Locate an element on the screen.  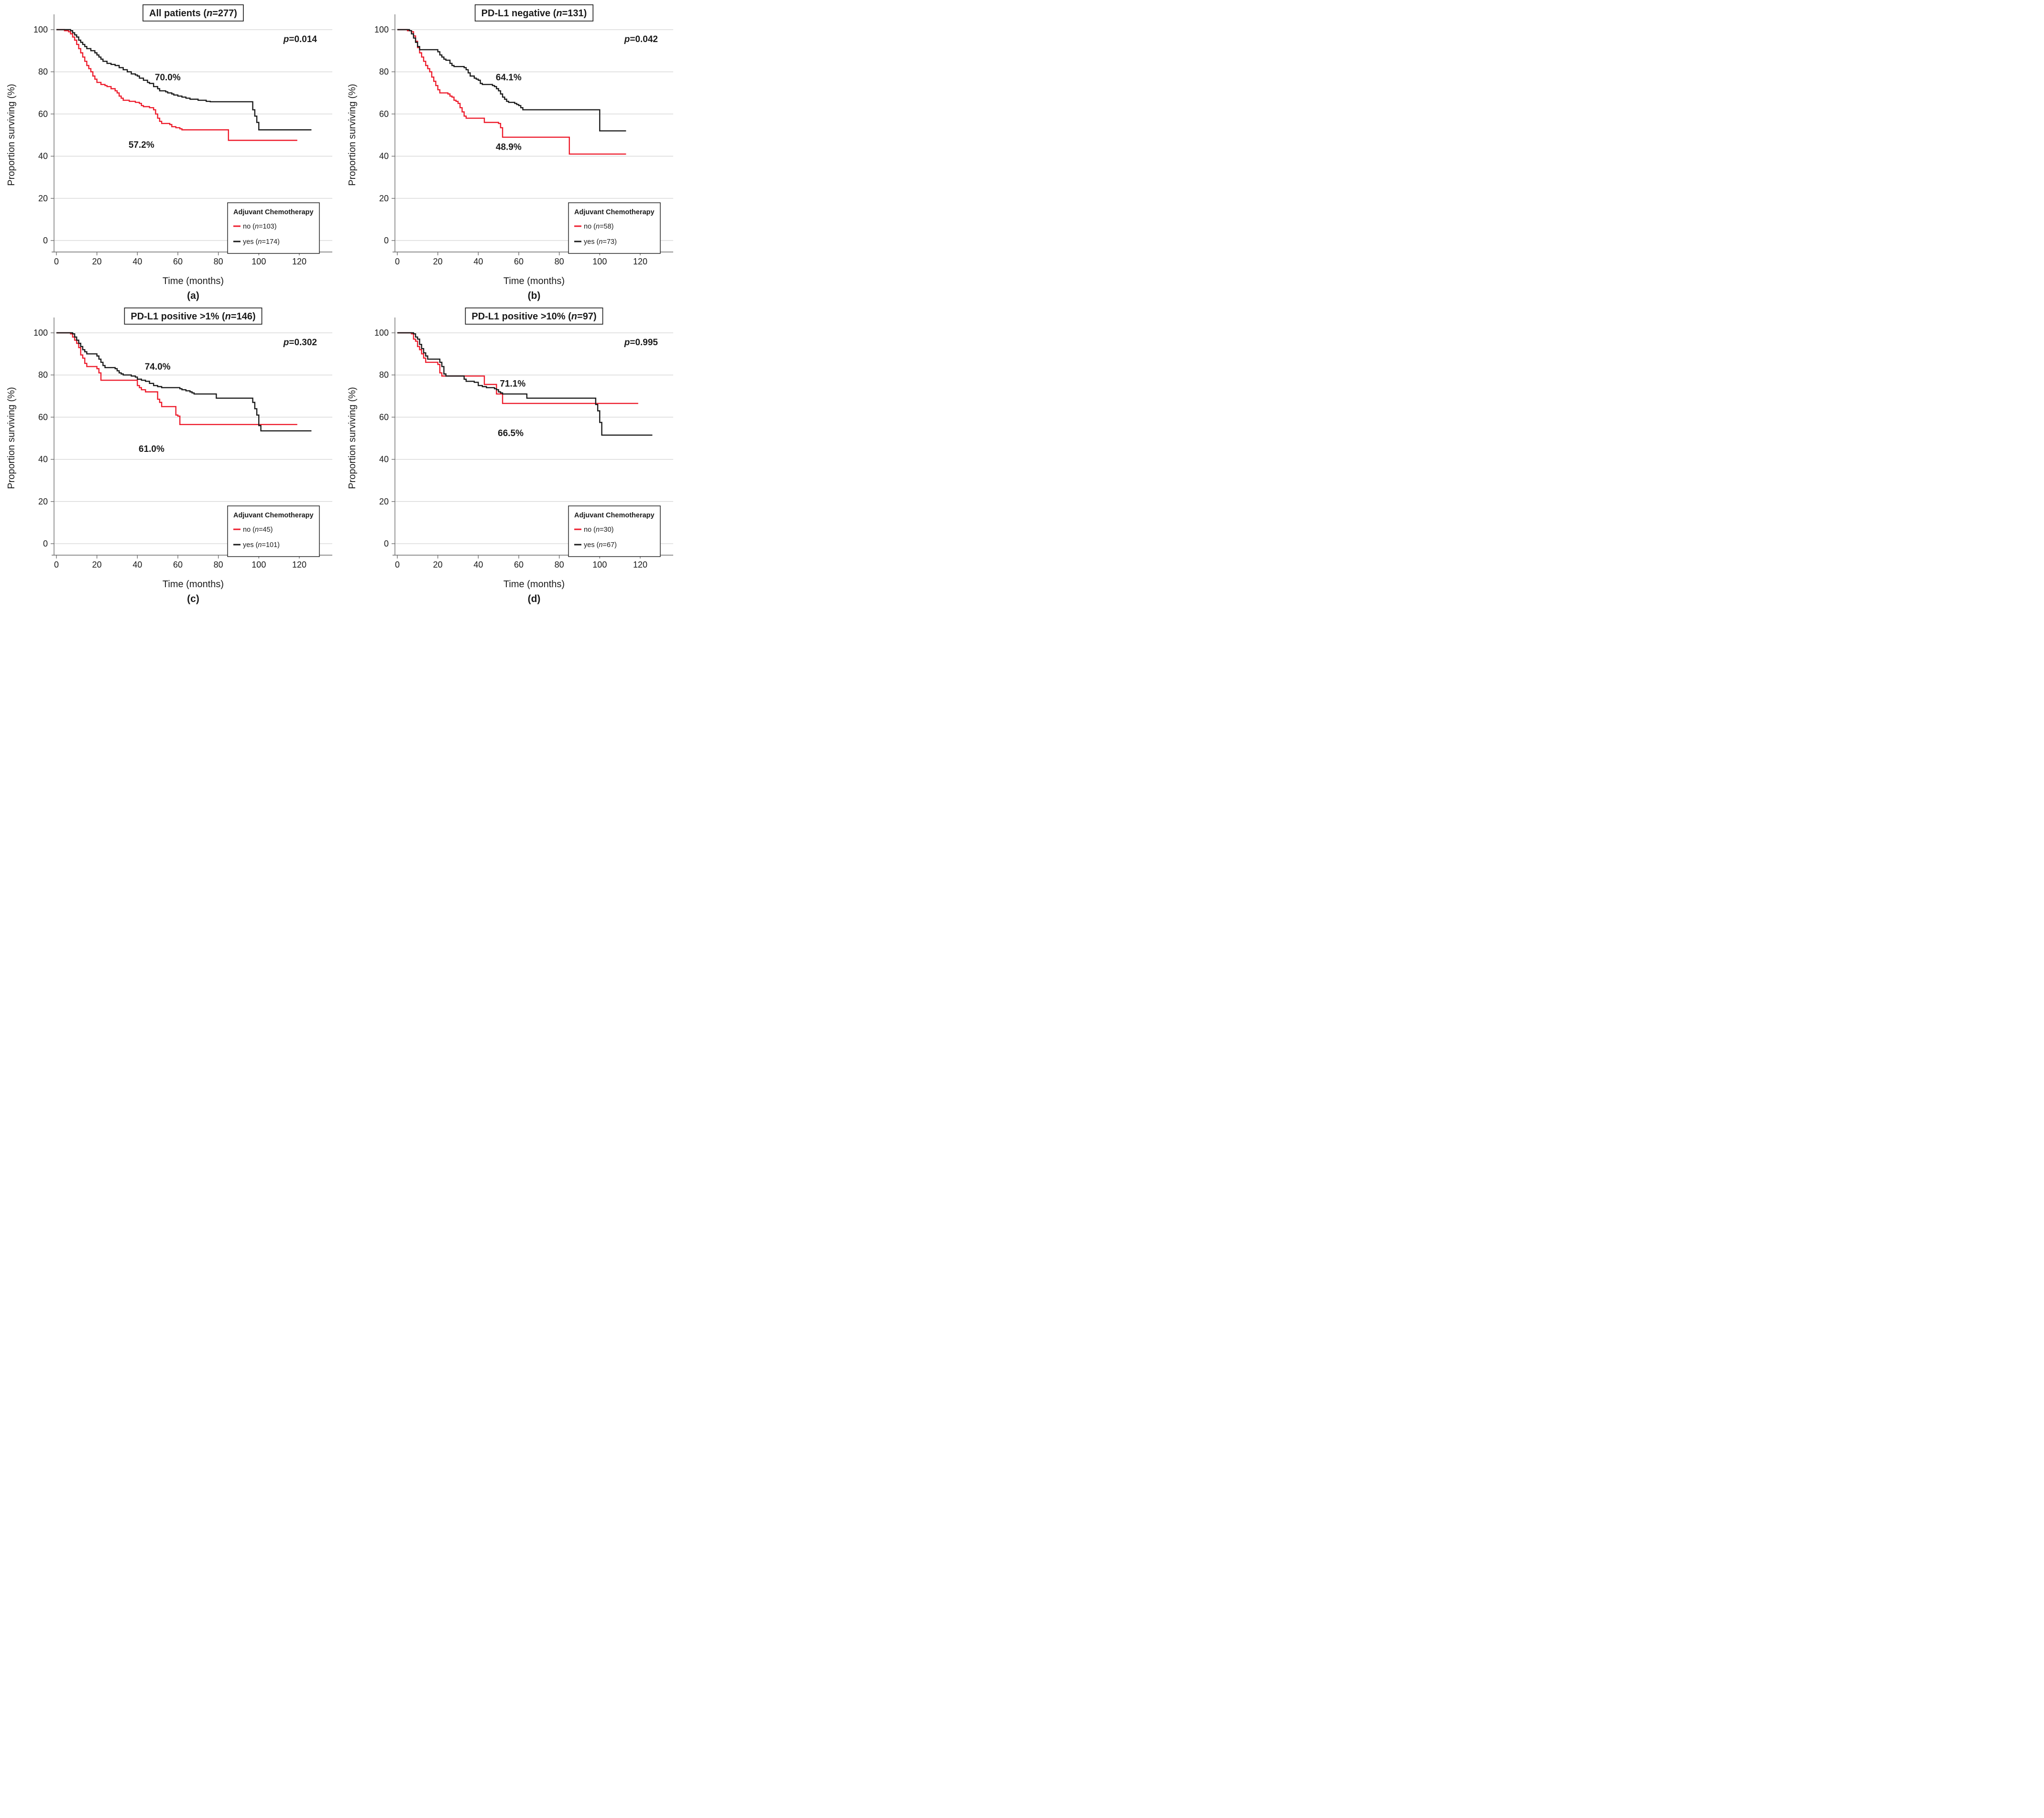
legend-item-yes: yes (n=174) is located at coordinates (261, 242).